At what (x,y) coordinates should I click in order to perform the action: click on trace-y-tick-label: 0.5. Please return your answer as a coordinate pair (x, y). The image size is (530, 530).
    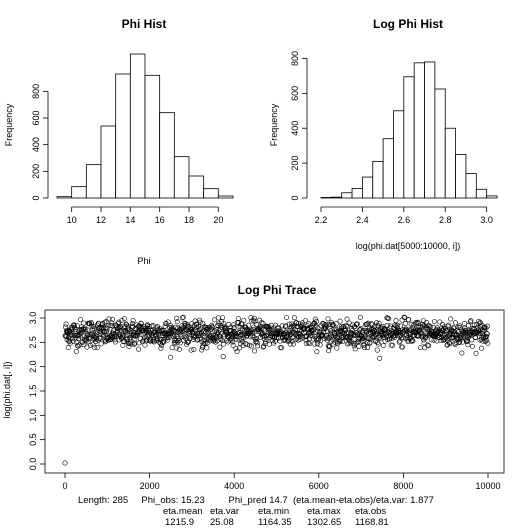
    Looking at the image, I should click on (33, 439).